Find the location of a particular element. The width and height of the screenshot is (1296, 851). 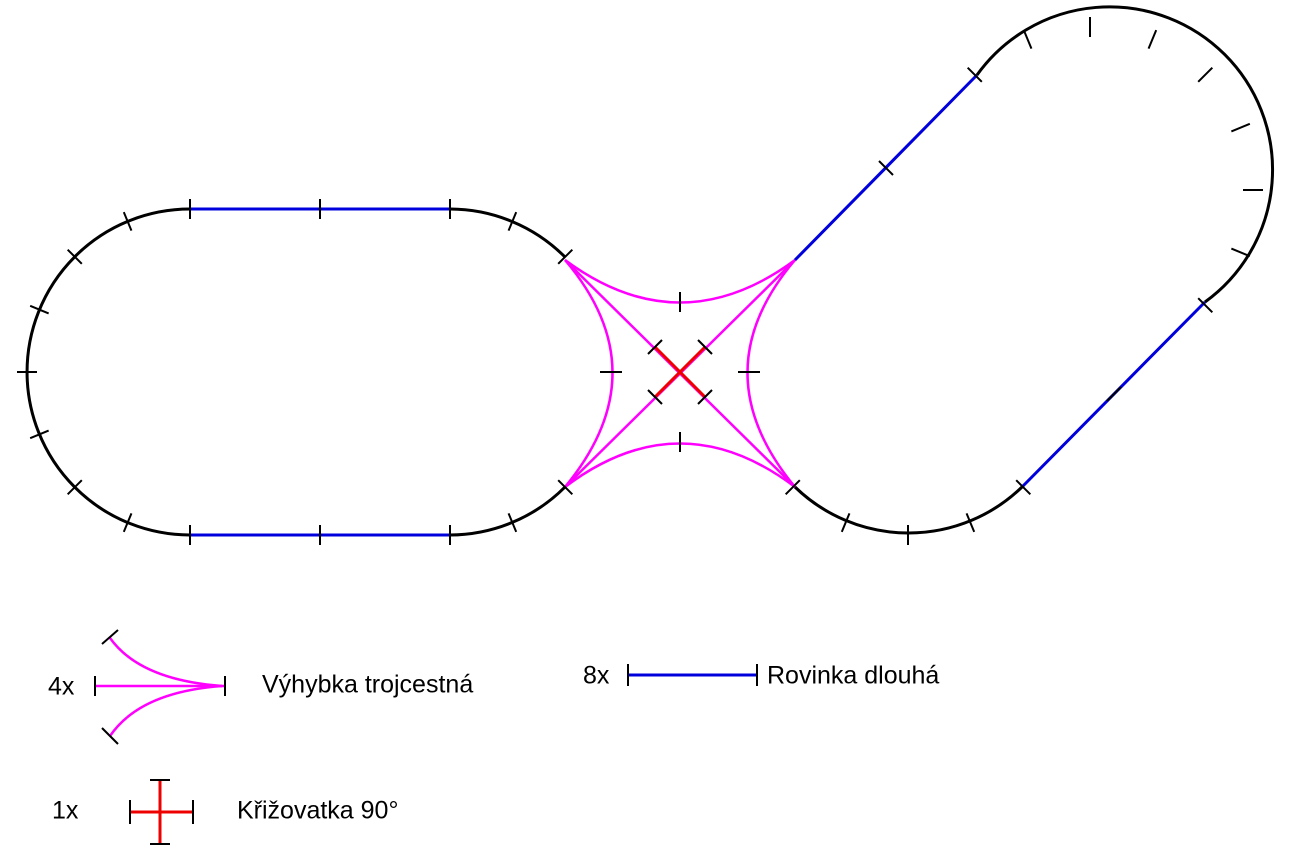

crossing-track is located at coordinates (680, 372).